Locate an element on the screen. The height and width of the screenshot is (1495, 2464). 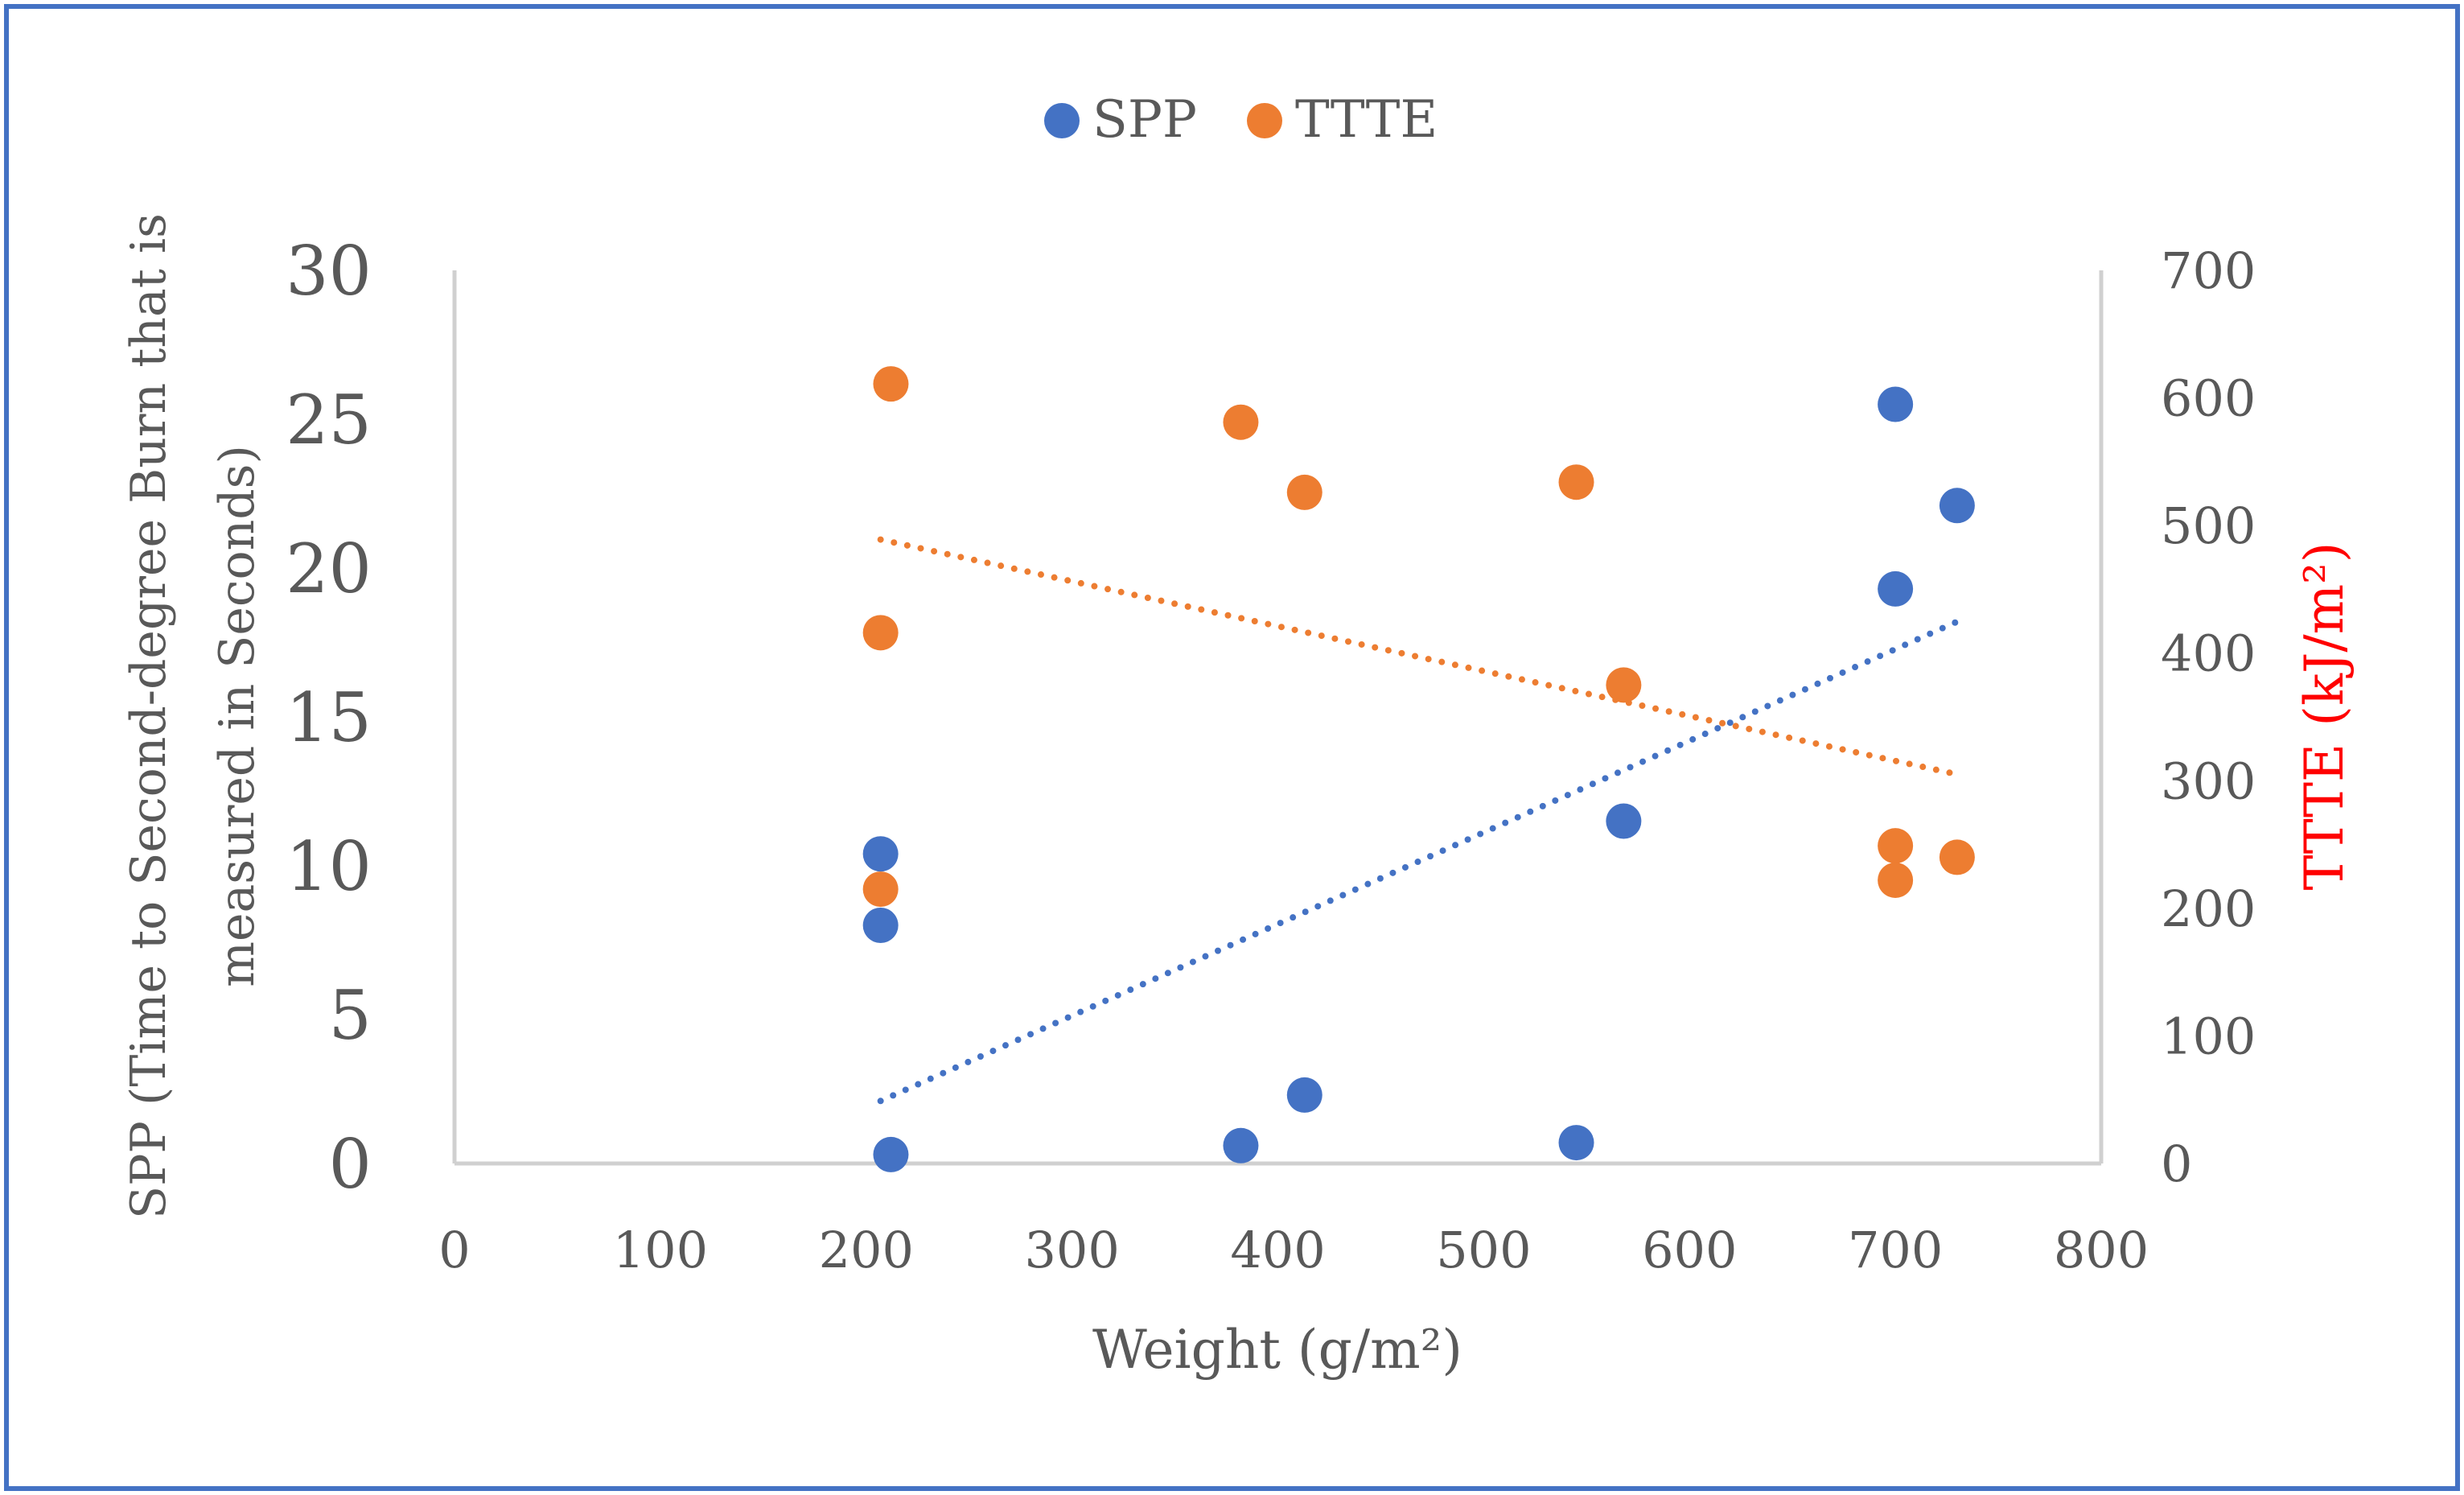
y2-tick-label: 300 is located at coordinates (2208, 781).